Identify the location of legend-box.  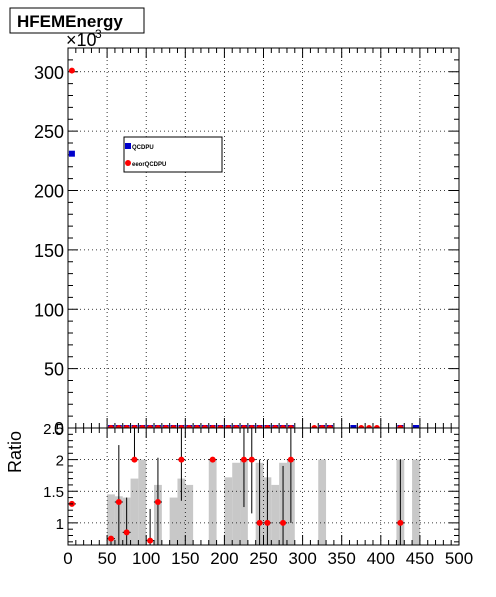
(173, 154).